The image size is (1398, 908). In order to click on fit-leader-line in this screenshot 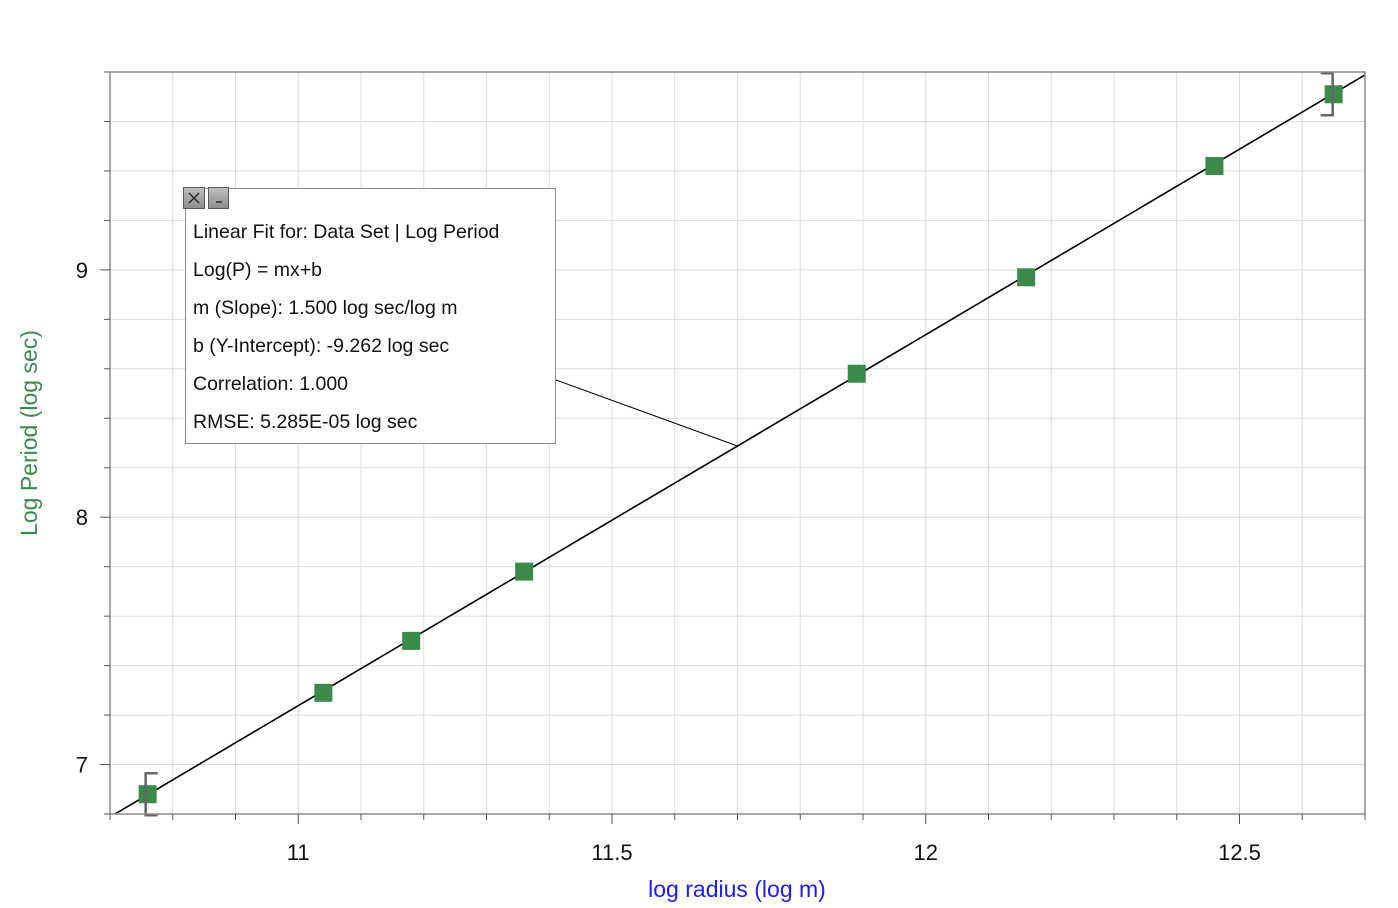, I will do `click(646, 413)`.